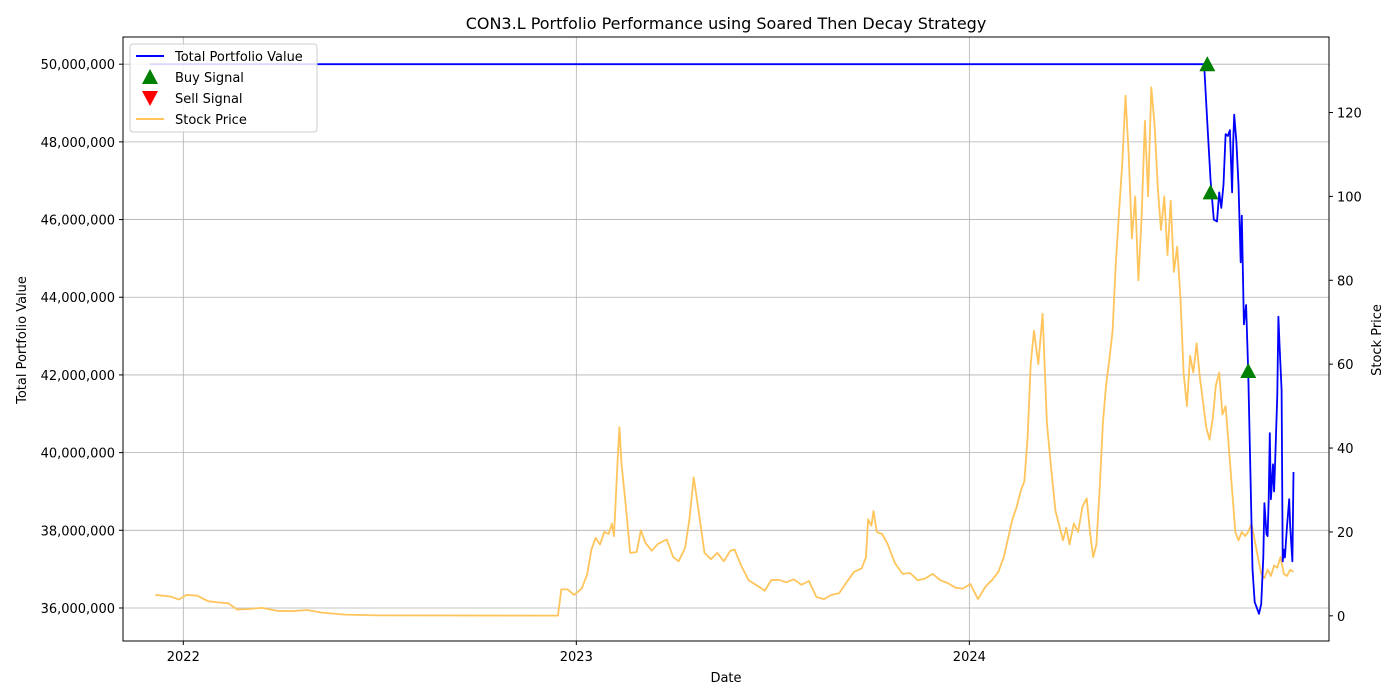 This screenshot has width=1400, height=700. I want to click on y-right-tick-label: 0, so click(1341, 617).